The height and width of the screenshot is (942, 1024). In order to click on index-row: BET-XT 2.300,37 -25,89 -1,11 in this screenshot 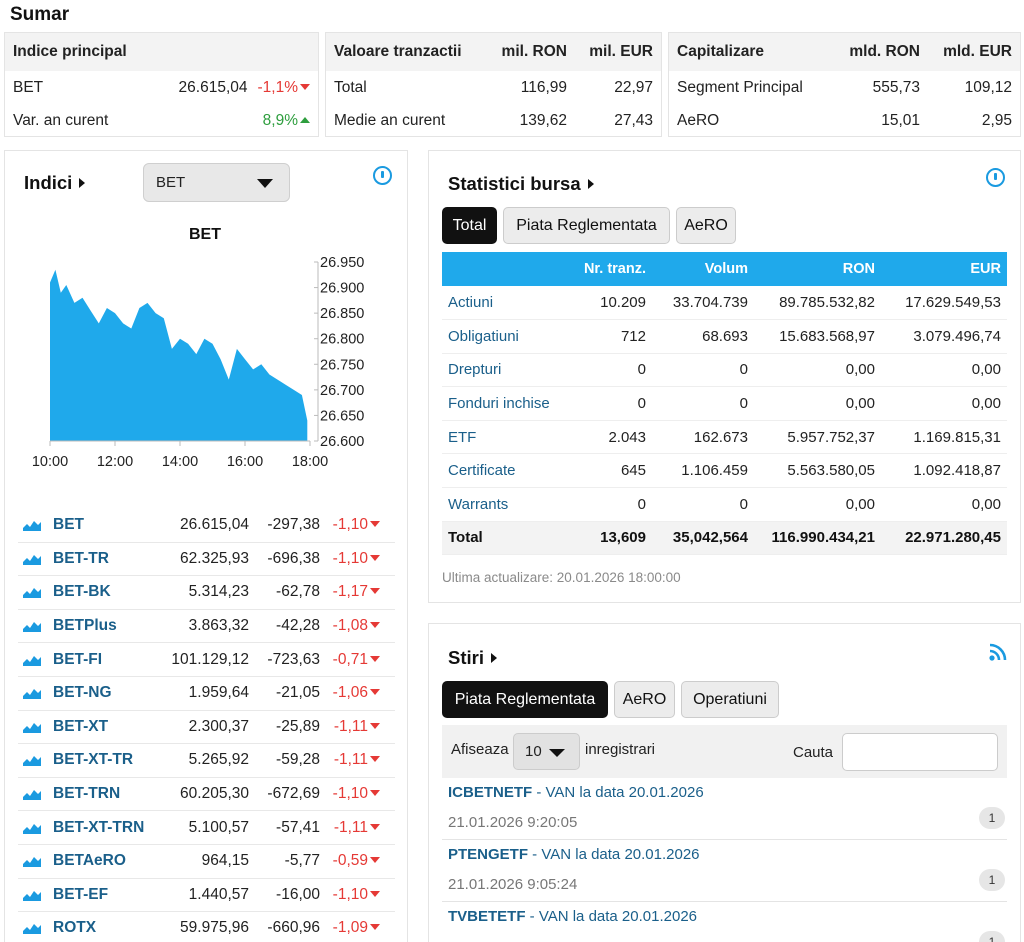, I will do `click(206, 728)`.